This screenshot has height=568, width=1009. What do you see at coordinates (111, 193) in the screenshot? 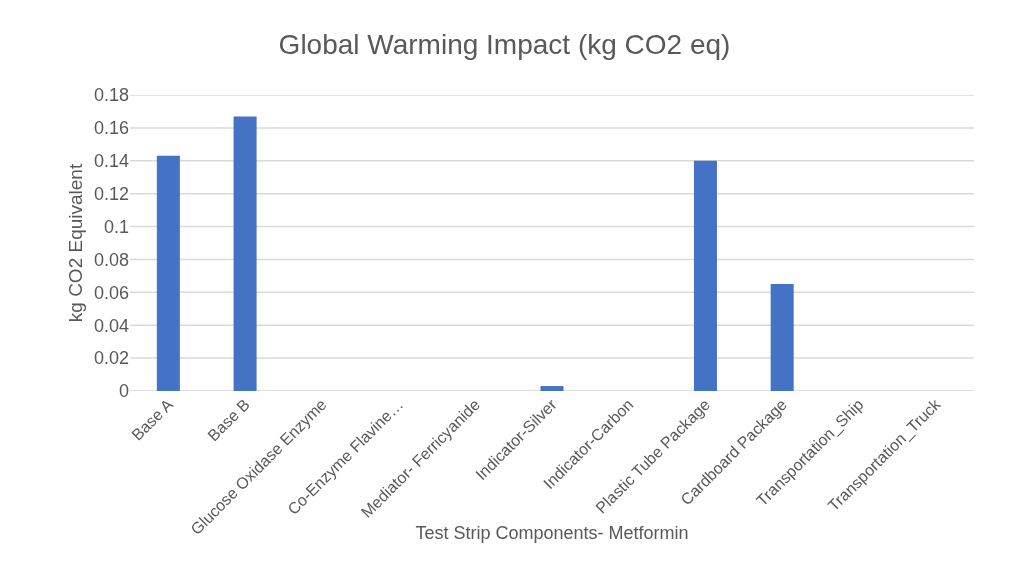
I see `y-tick-label: 0.12` at bounding box center [111, 193].